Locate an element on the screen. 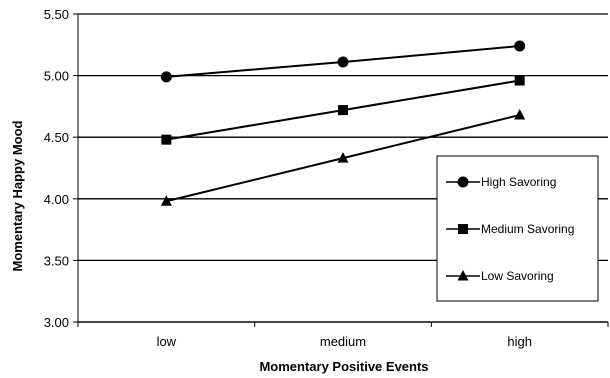  y-tick-label: 5.50 is located at coordinates (56, 14).